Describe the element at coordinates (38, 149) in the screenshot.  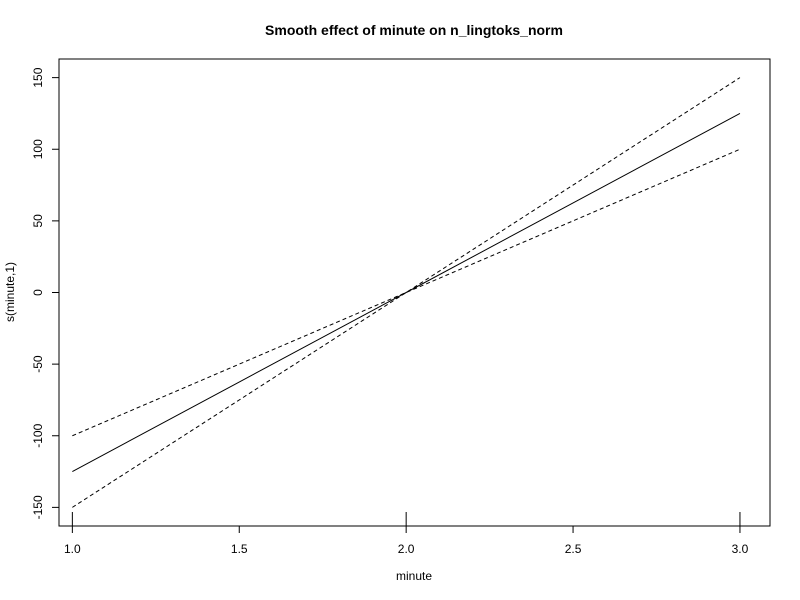
I see `y-tick-label: 100` at that location.